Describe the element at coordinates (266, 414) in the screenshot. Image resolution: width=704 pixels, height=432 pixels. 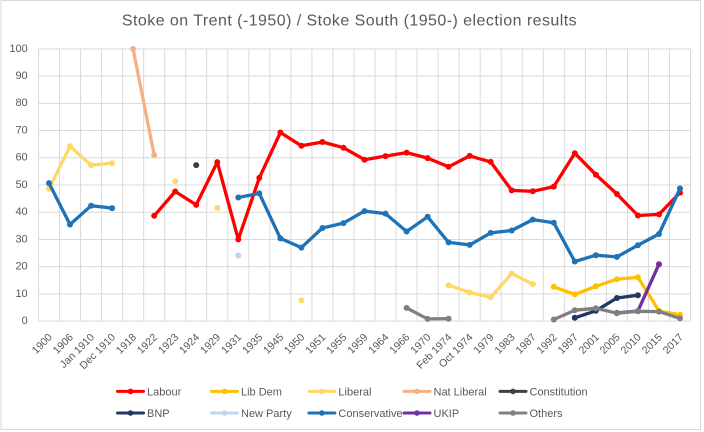
I see `svg-text: New Party` at that location.